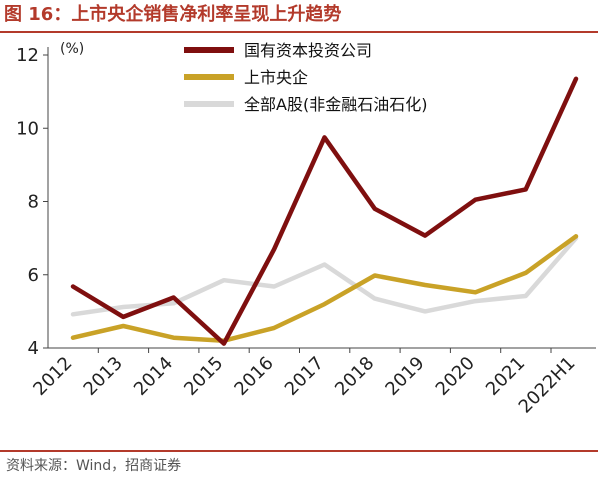  I want to click on footer-divider, so click(299, 451).